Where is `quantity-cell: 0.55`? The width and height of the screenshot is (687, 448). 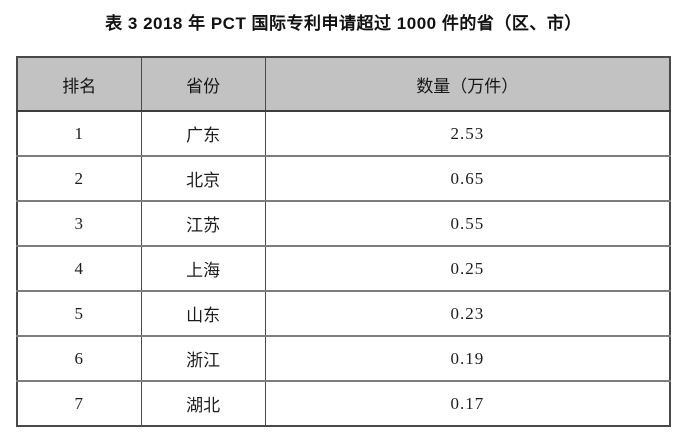 quantity-cell: 0.55 is located at coordinates (467, 223).